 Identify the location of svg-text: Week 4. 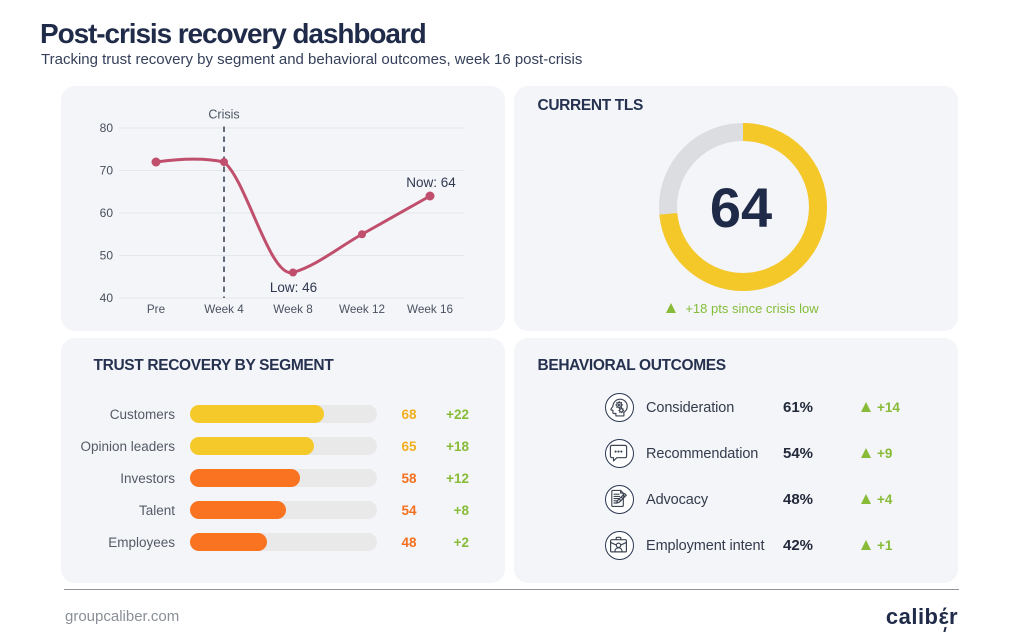
(224, 309).